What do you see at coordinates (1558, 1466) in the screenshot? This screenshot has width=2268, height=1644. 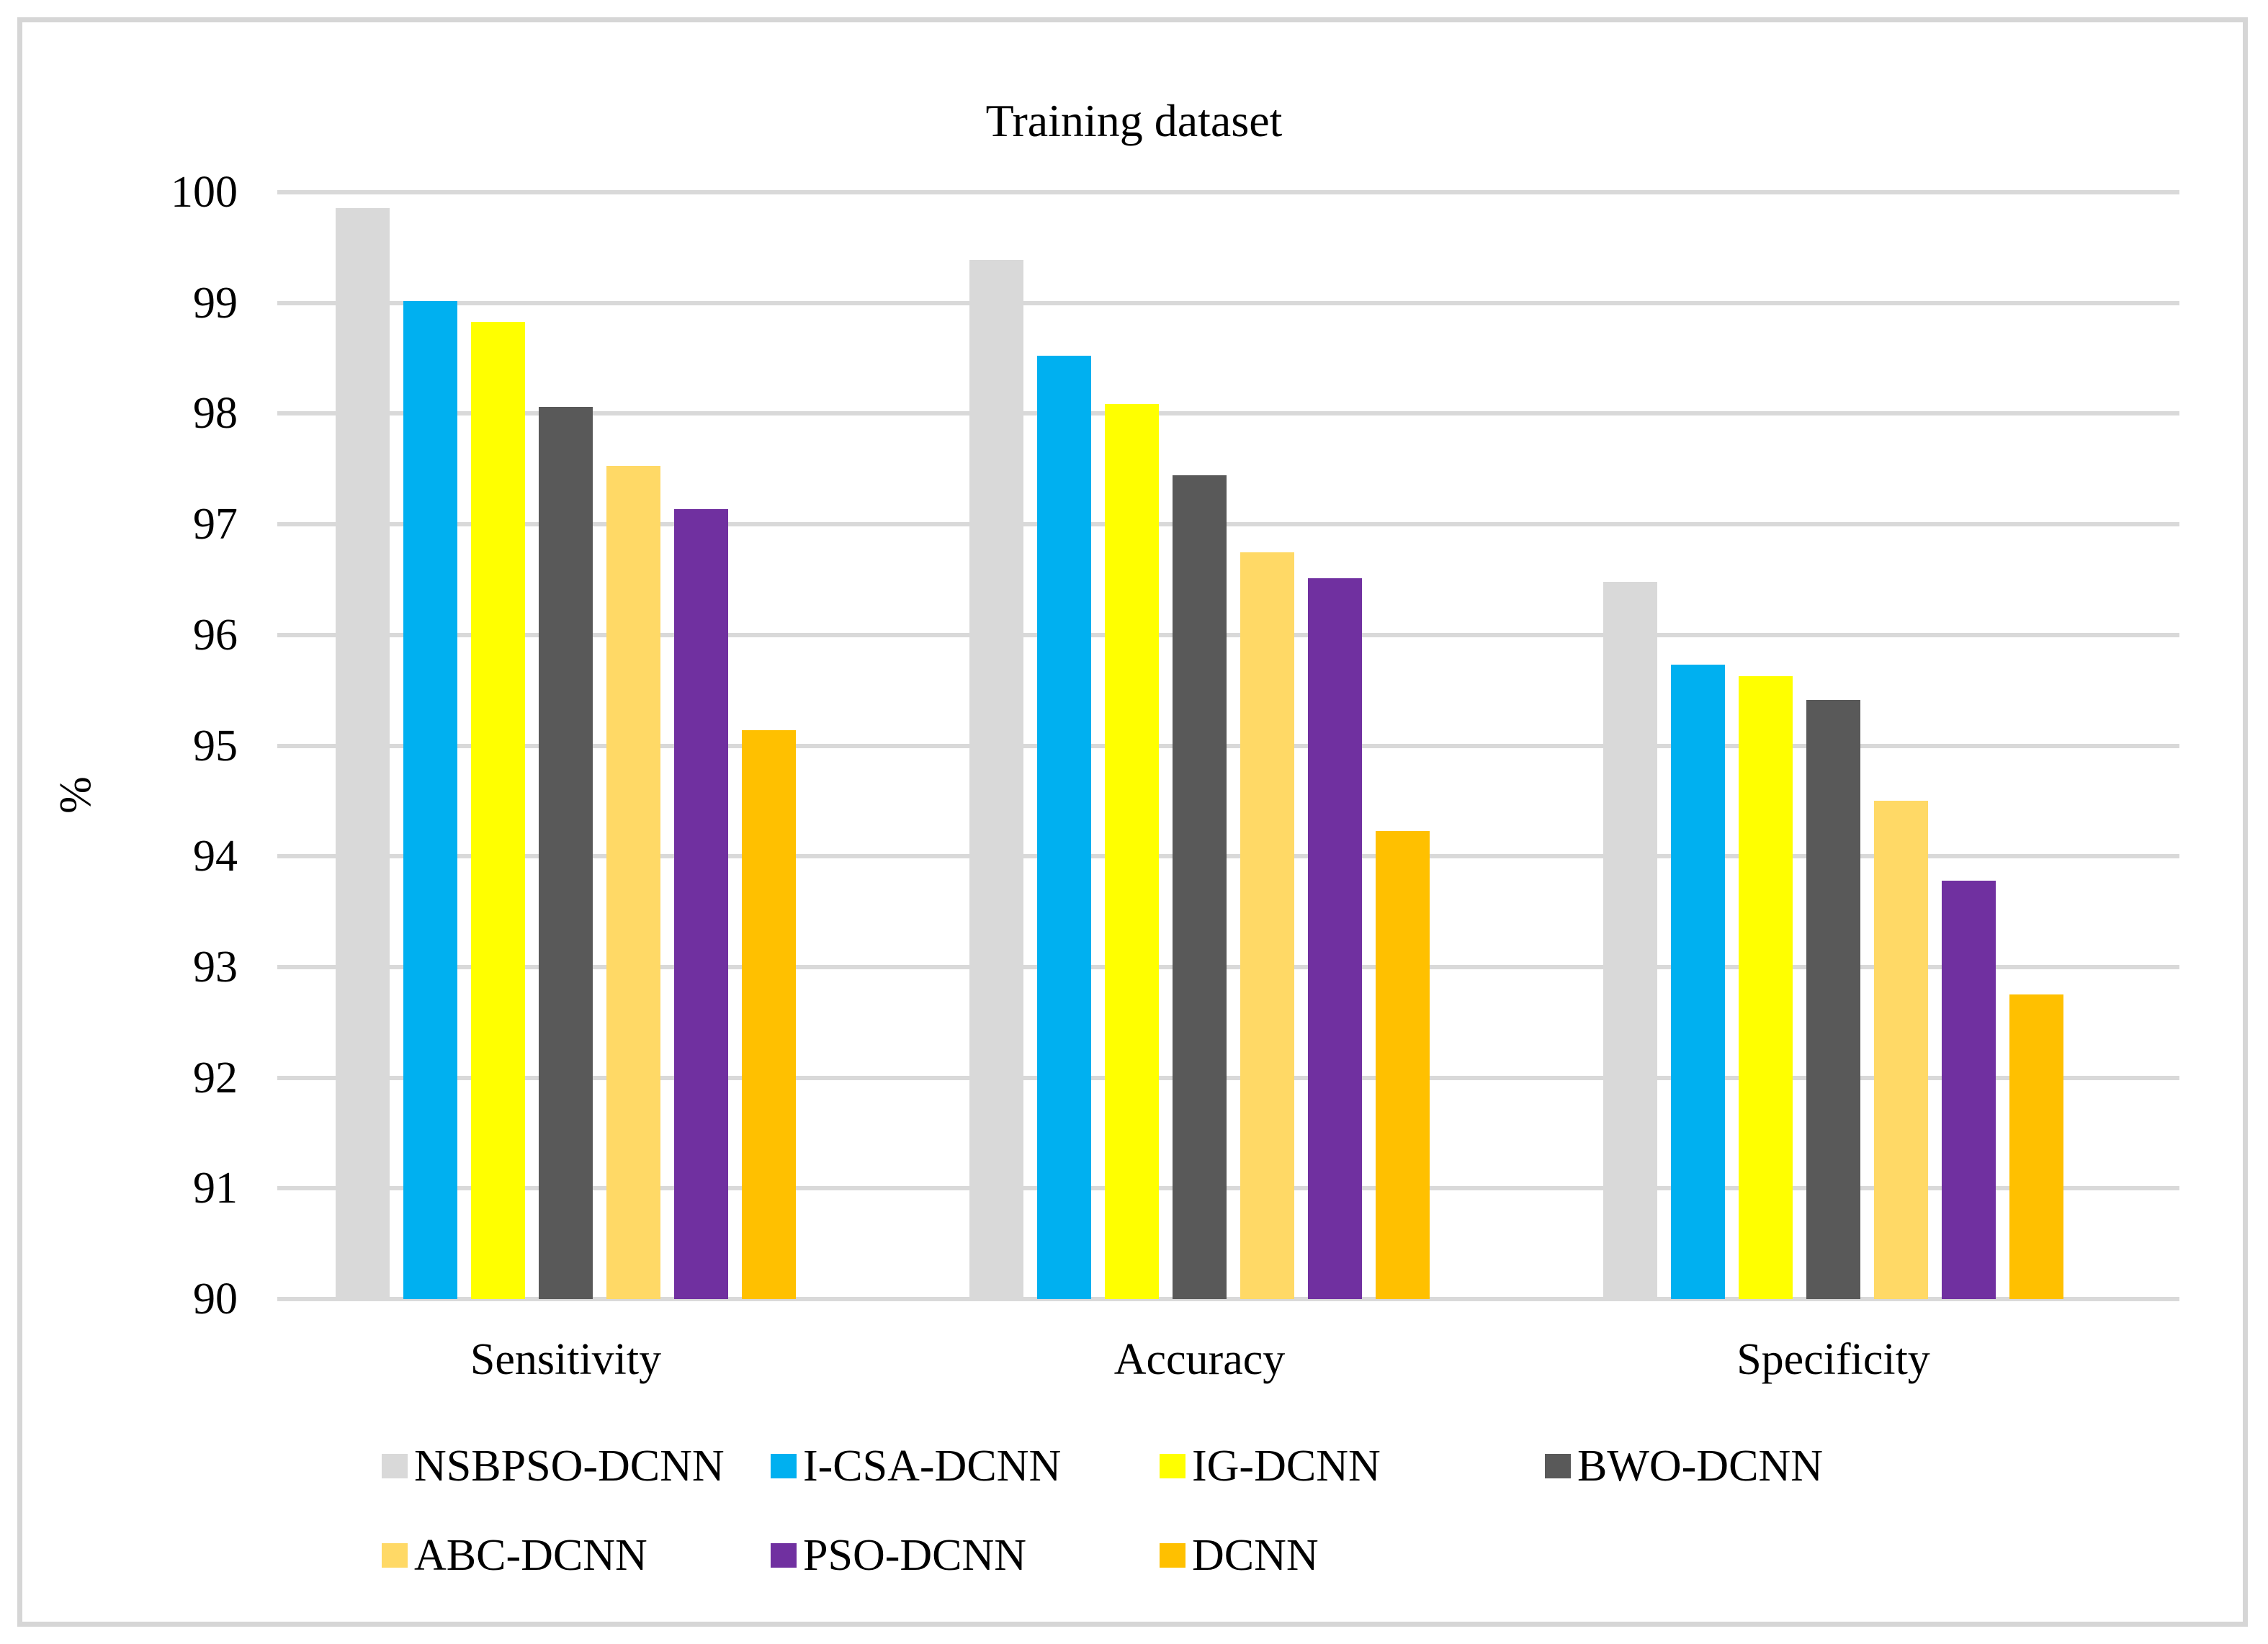 I see `legend-swatch-bwo-dcnn` at bounding box center [1558, 1466].